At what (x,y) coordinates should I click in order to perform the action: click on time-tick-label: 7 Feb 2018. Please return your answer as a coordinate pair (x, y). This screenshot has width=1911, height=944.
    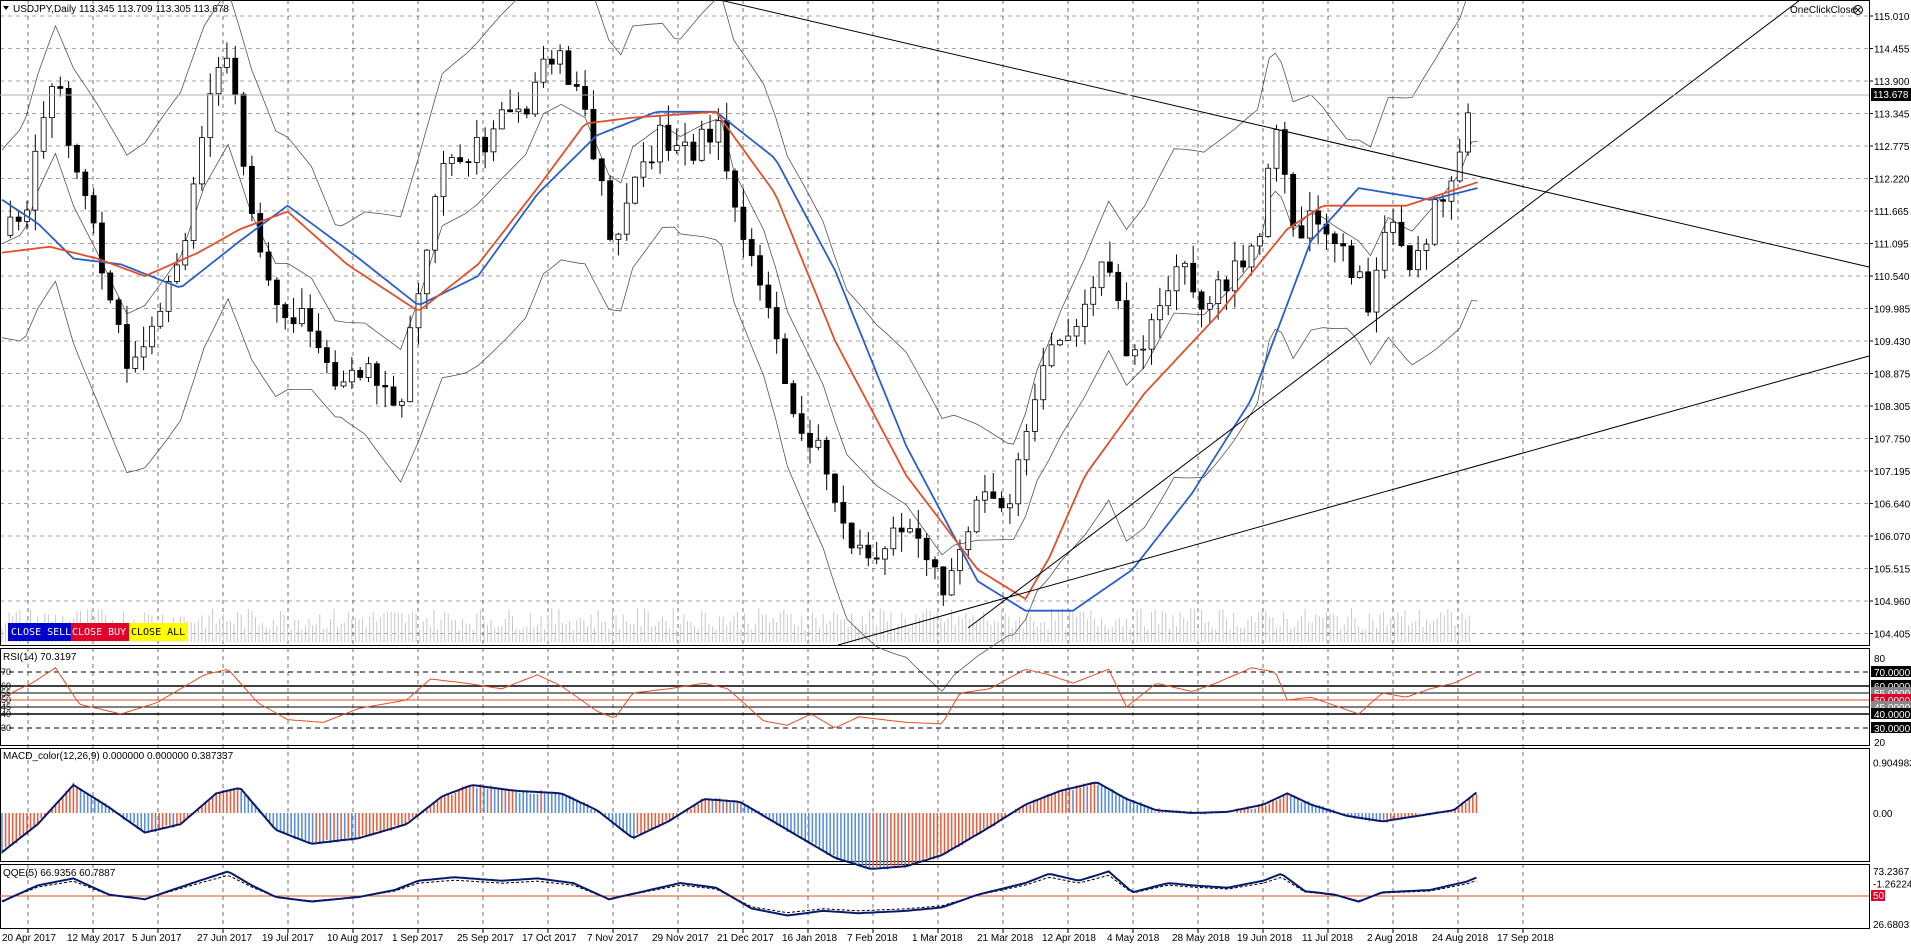
    Looking at the image, I should click on (872, 938).